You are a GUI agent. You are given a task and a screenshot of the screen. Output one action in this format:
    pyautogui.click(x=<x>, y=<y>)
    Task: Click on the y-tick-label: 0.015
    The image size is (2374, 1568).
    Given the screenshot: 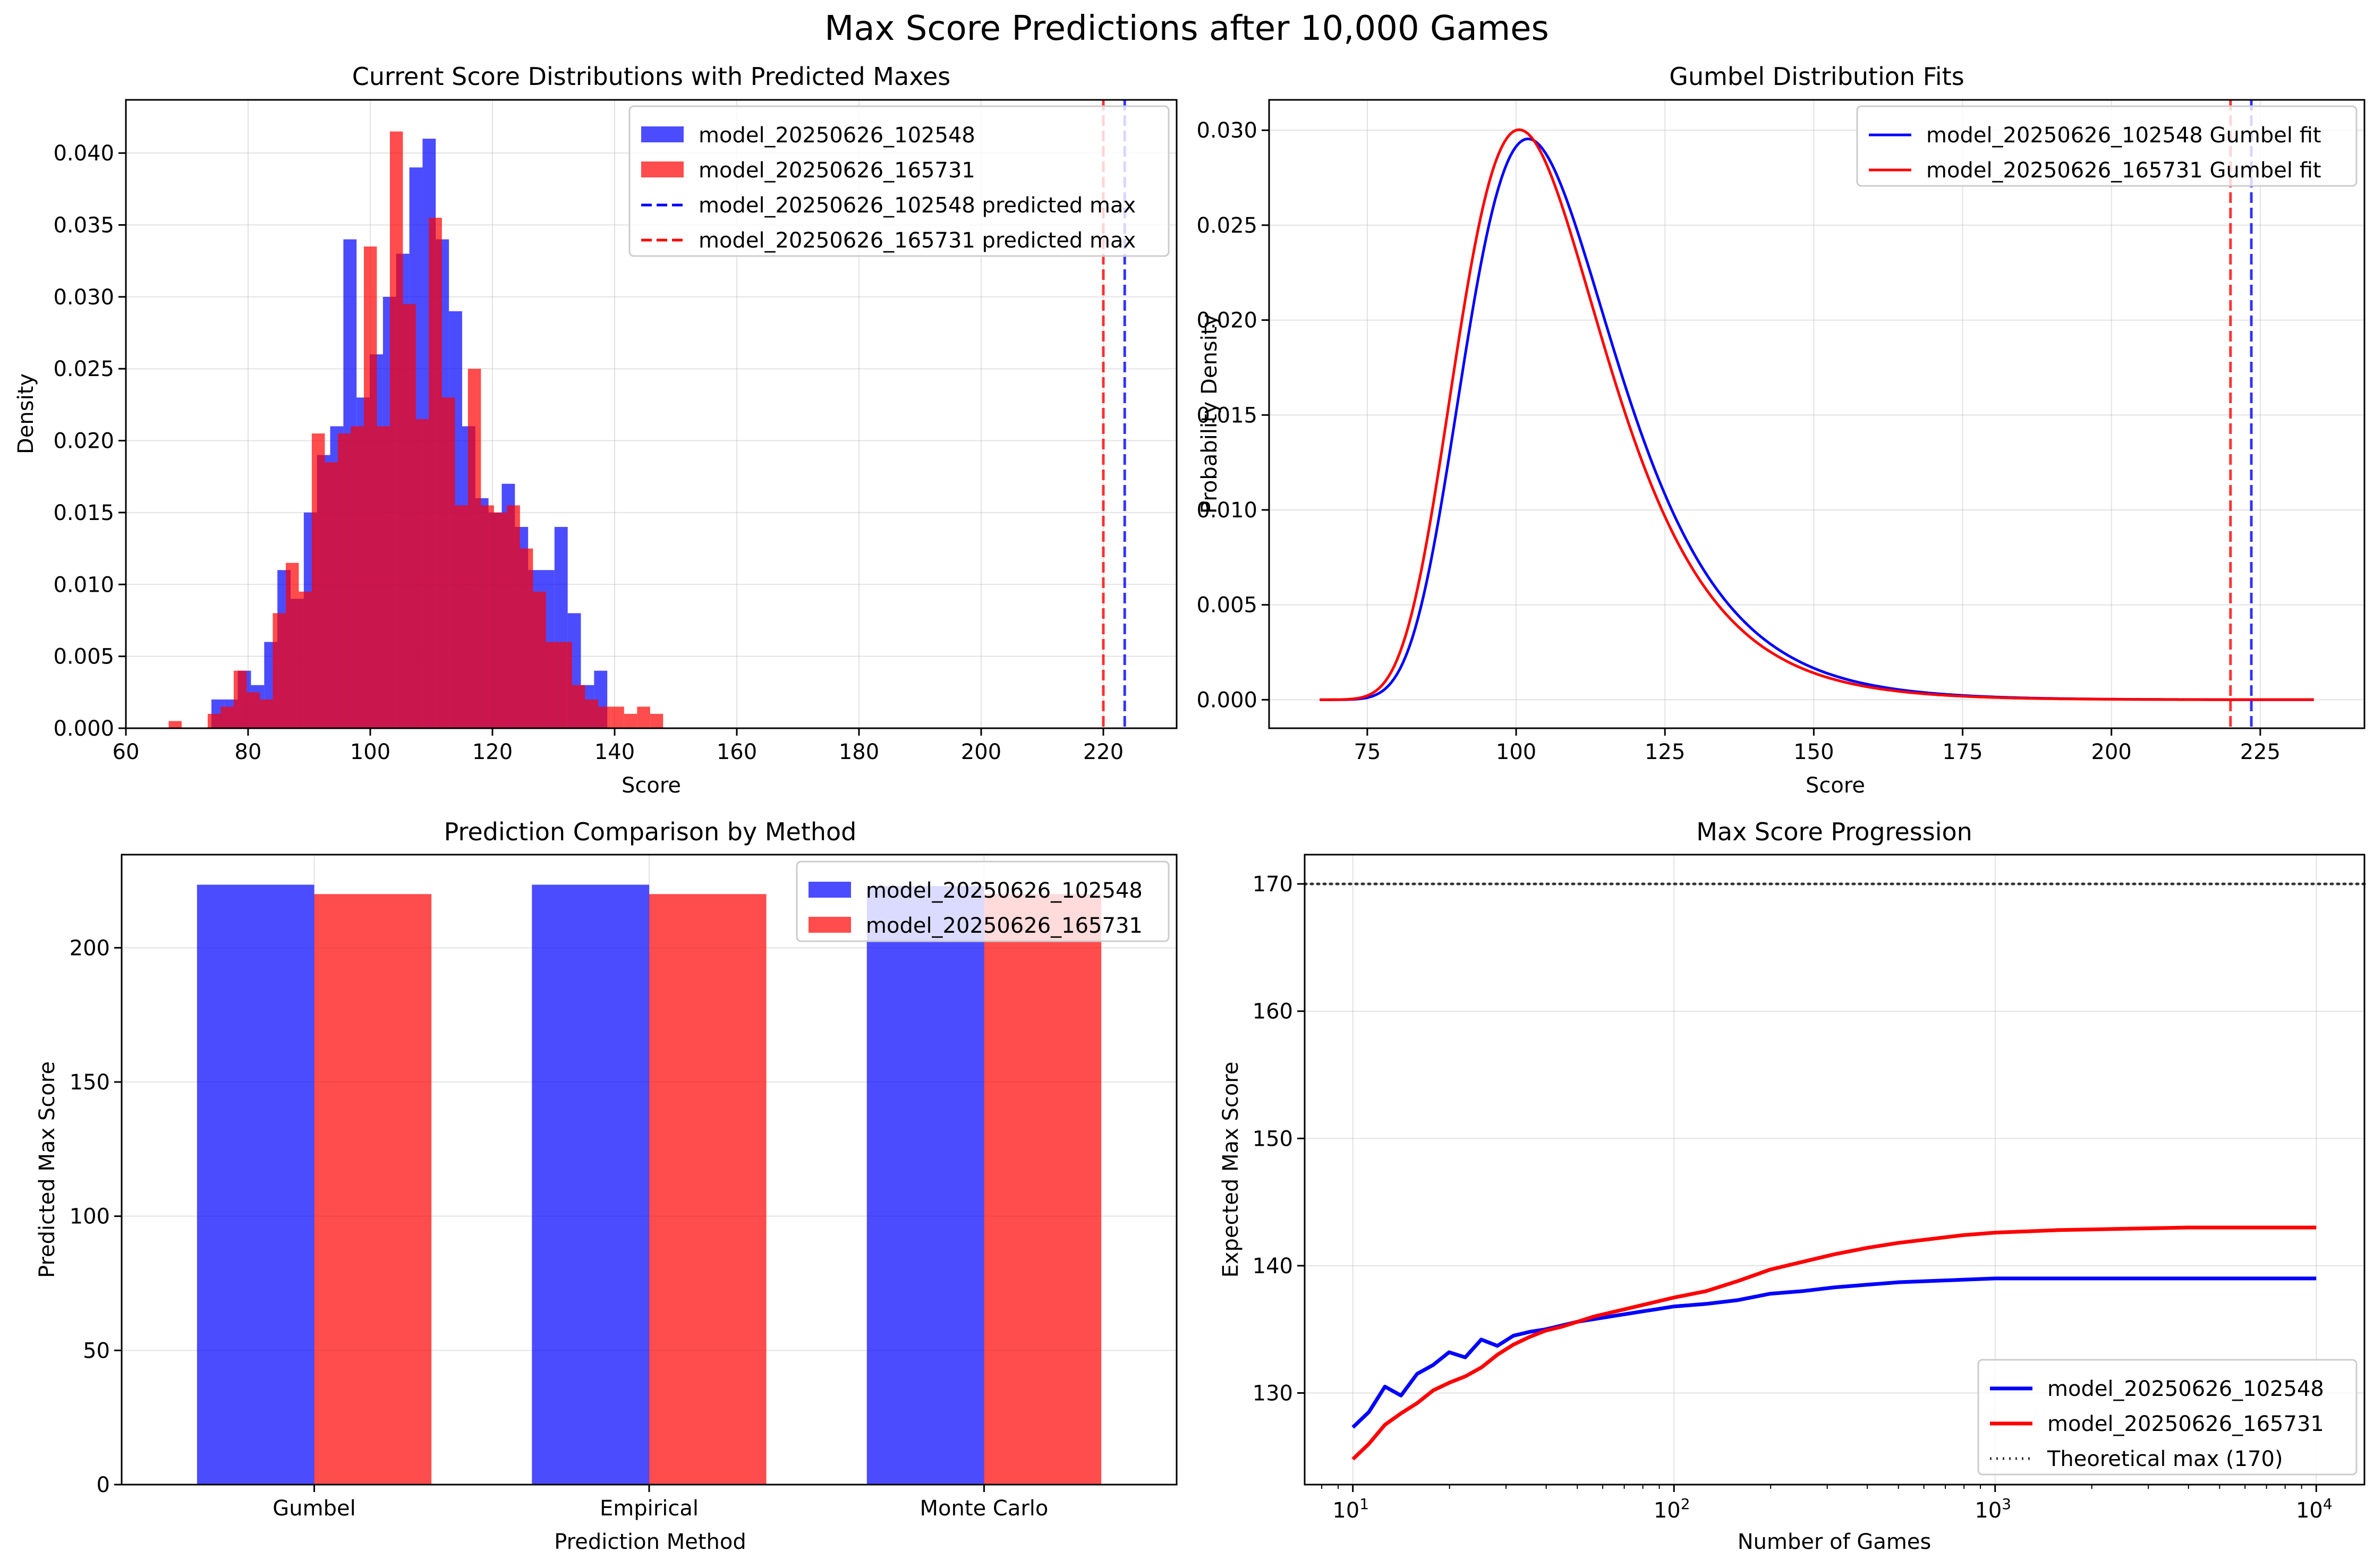 What is the action you would take?
    pyautogui.click(x=83, y=513)
    